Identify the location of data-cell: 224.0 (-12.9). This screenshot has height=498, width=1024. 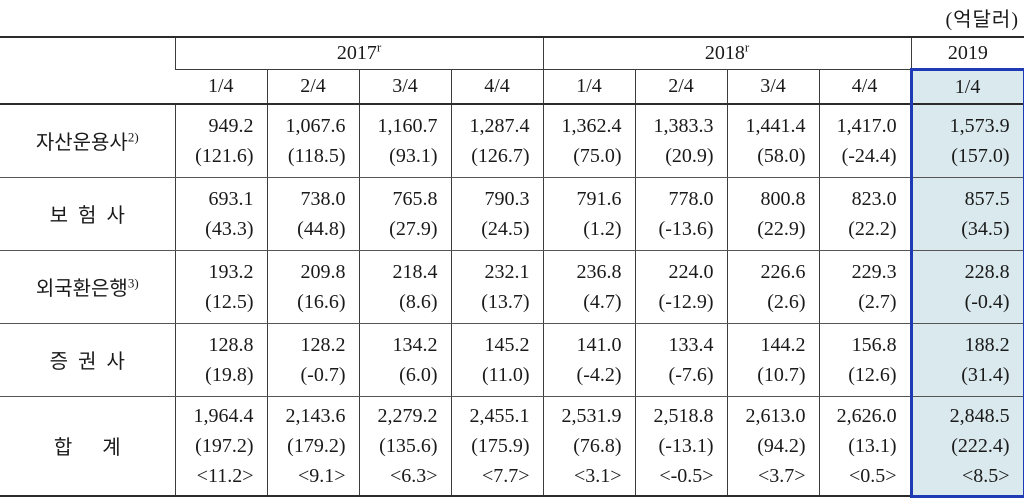
(681, 287).